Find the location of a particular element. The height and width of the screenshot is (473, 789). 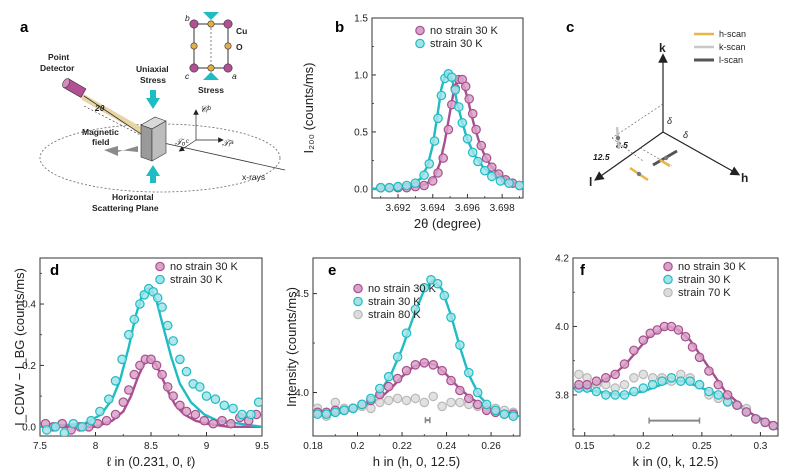

label-two-theta: 2θ is located at coordinates (99, 108).